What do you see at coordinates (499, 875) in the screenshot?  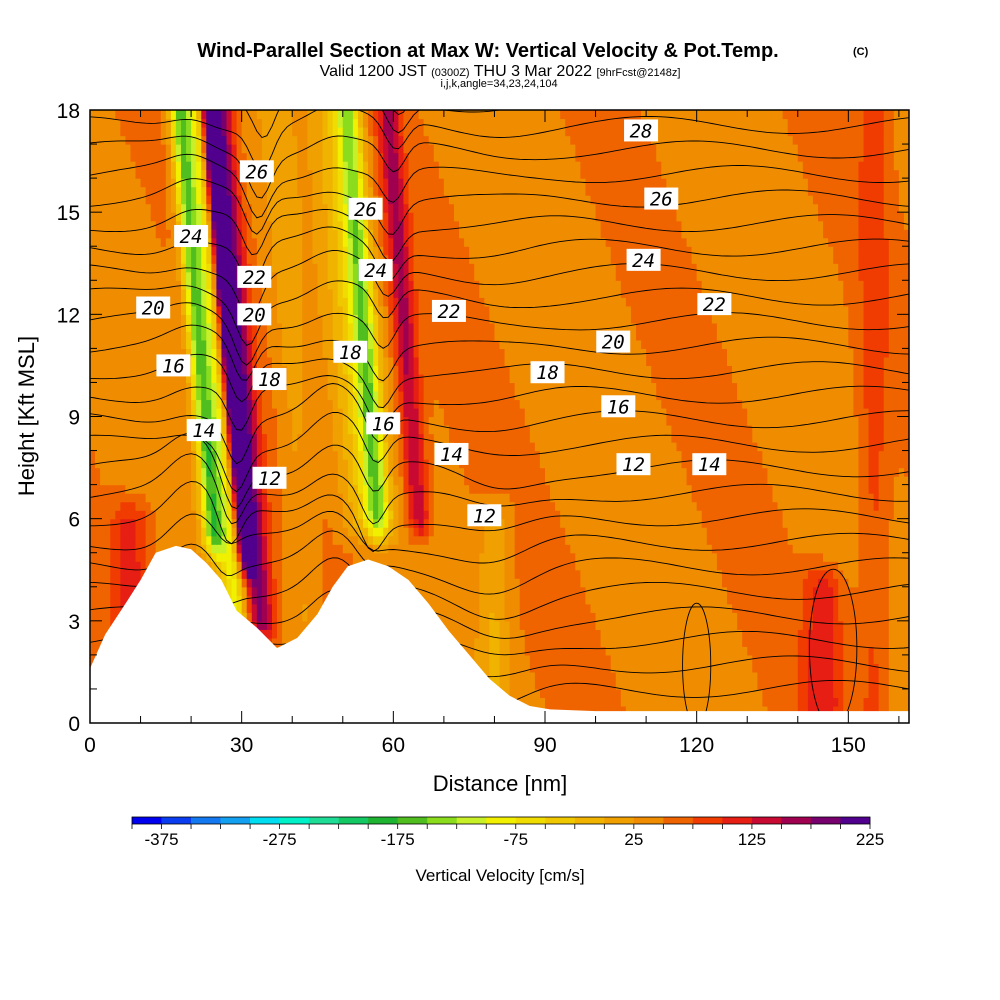 I see `colorbar-label: Vertical Velocity [cm/s]` at bounding box center [499, 875].